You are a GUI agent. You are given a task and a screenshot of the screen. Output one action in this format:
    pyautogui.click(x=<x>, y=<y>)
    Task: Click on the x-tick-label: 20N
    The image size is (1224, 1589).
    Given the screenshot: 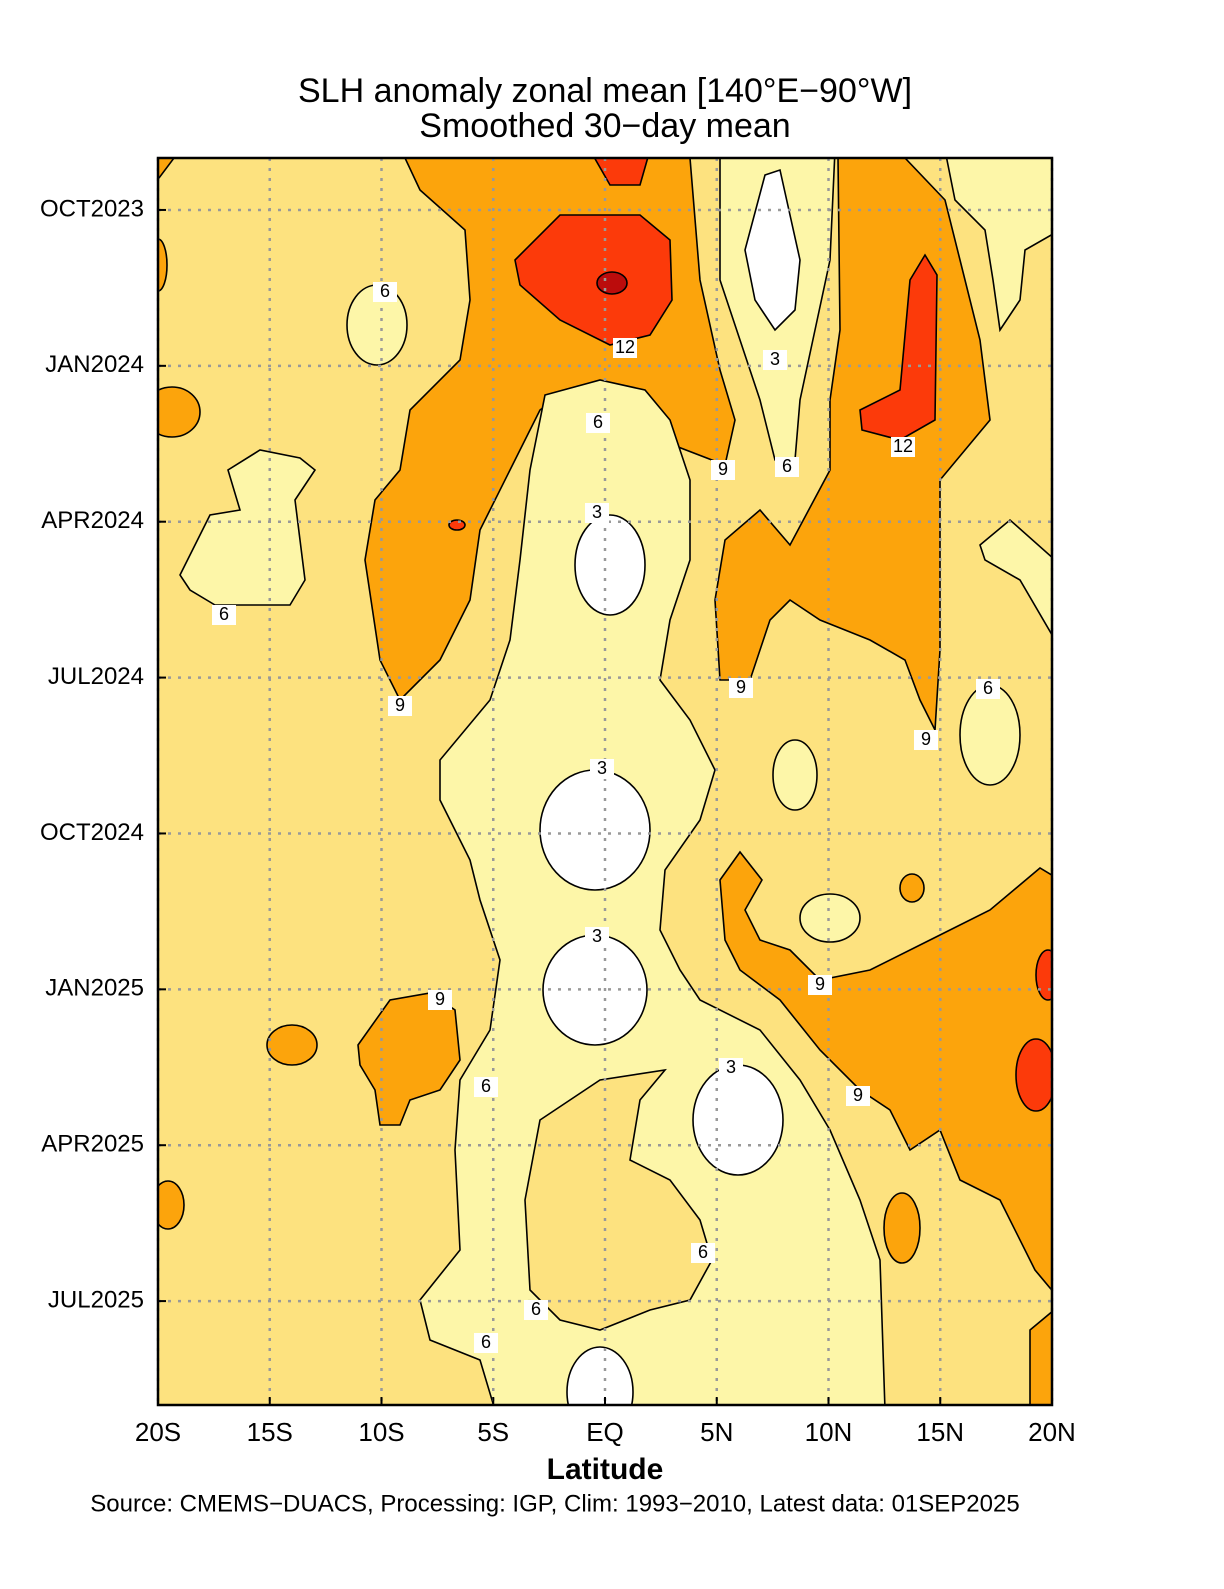 What is the action you would take?
    pyautogui.click(x=1052, y=1432)
    